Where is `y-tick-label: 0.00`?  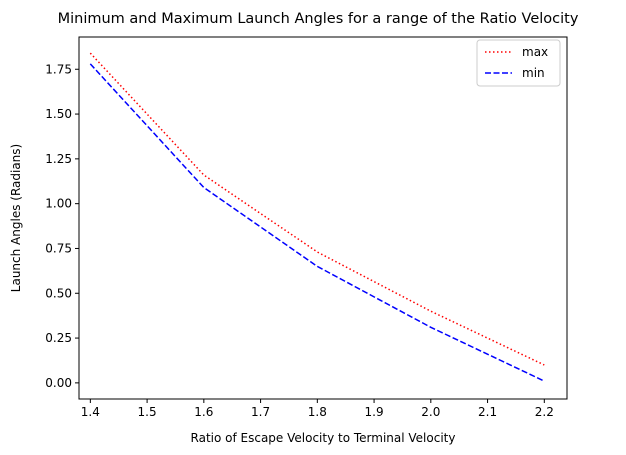
y-tick-label: 0.00 is located at coordinates (58, 383).